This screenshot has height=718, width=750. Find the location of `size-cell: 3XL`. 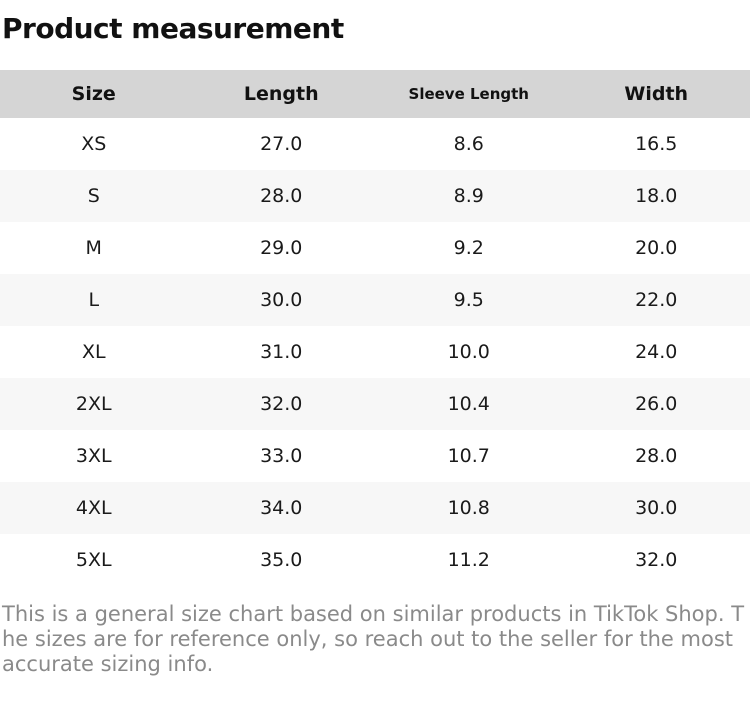

size-cell: 3XL is located at coordinates (94, 456).